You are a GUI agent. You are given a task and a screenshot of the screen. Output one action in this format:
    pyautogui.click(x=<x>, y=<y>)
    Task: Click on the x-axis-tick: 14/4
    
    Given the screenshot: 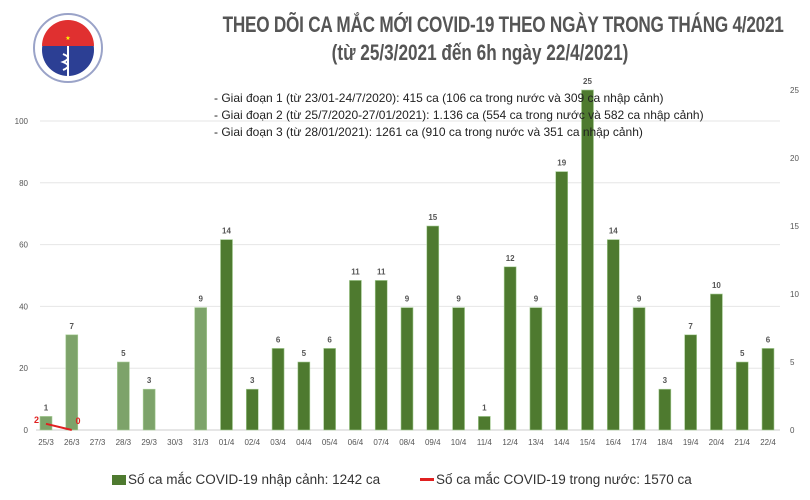 What is the action you would take?
    pyautogui.click(x=562, y=442)
    